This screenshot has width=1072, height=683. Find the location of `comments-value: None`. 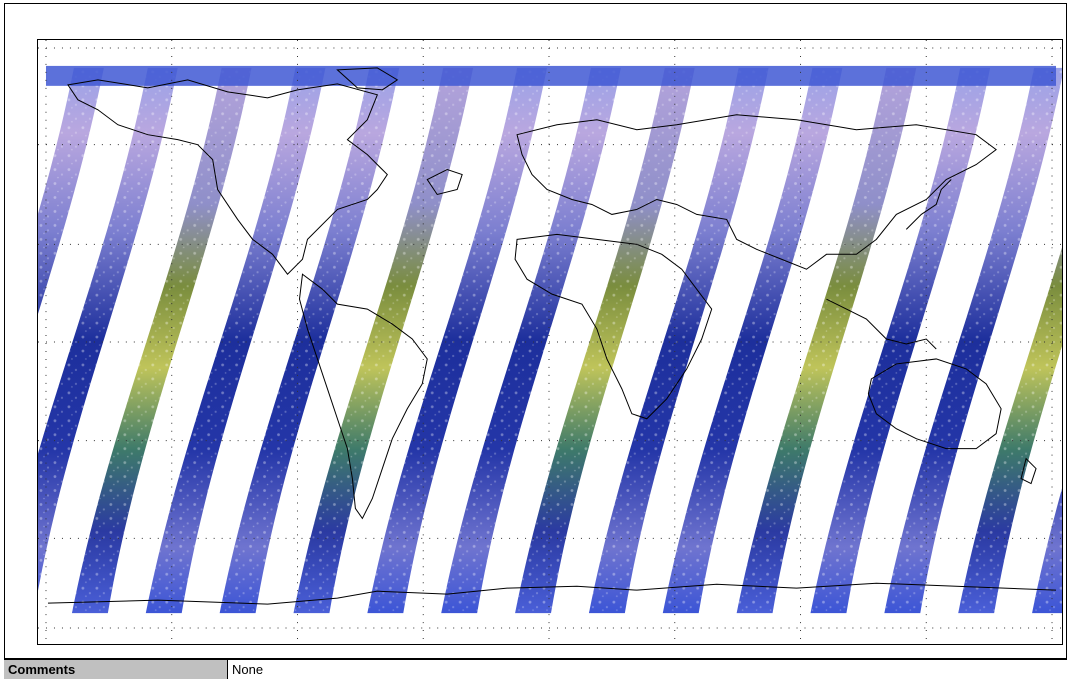

comments-value: None is located at coordinates (248, 669).